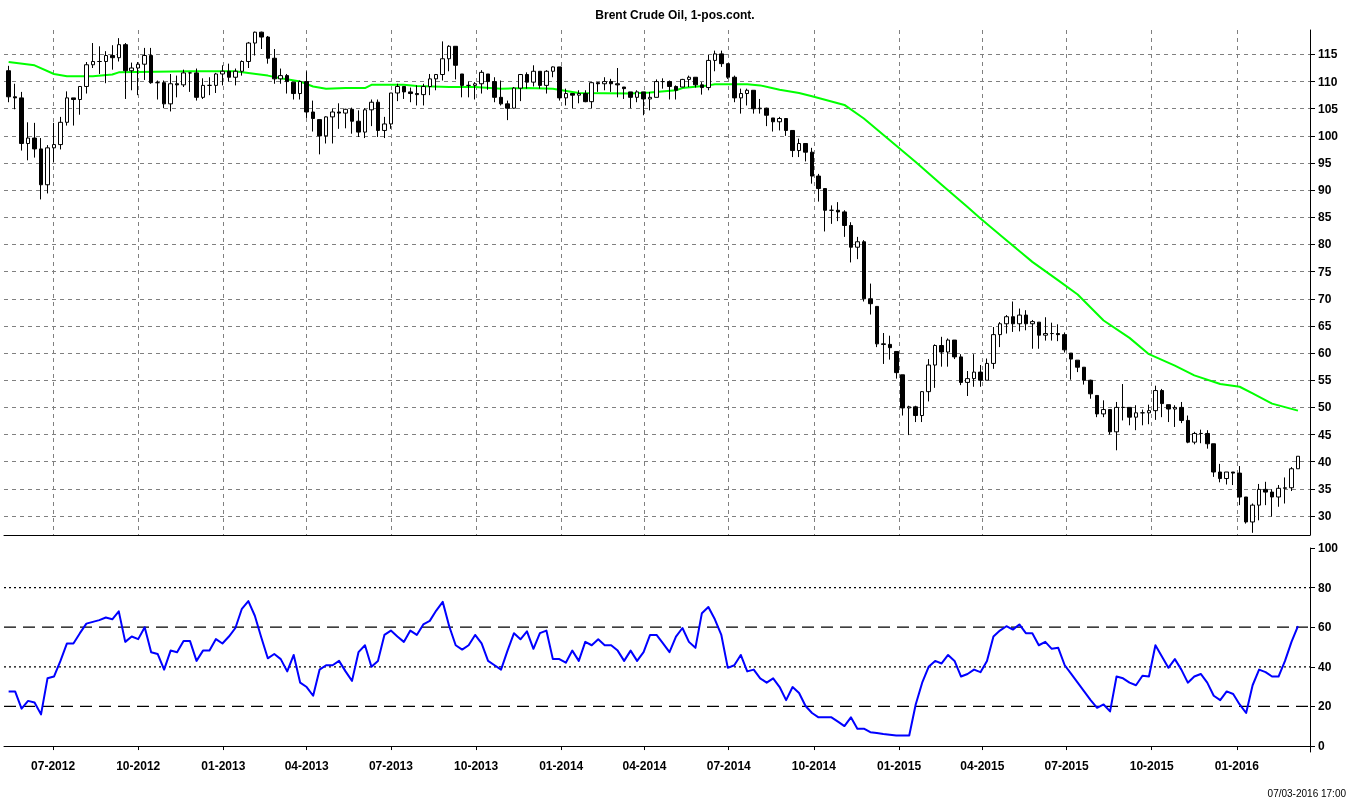 The height and width of the screenshot is (800, 1350). I want to click on y-tick-label: 35, so click(1325, 488).